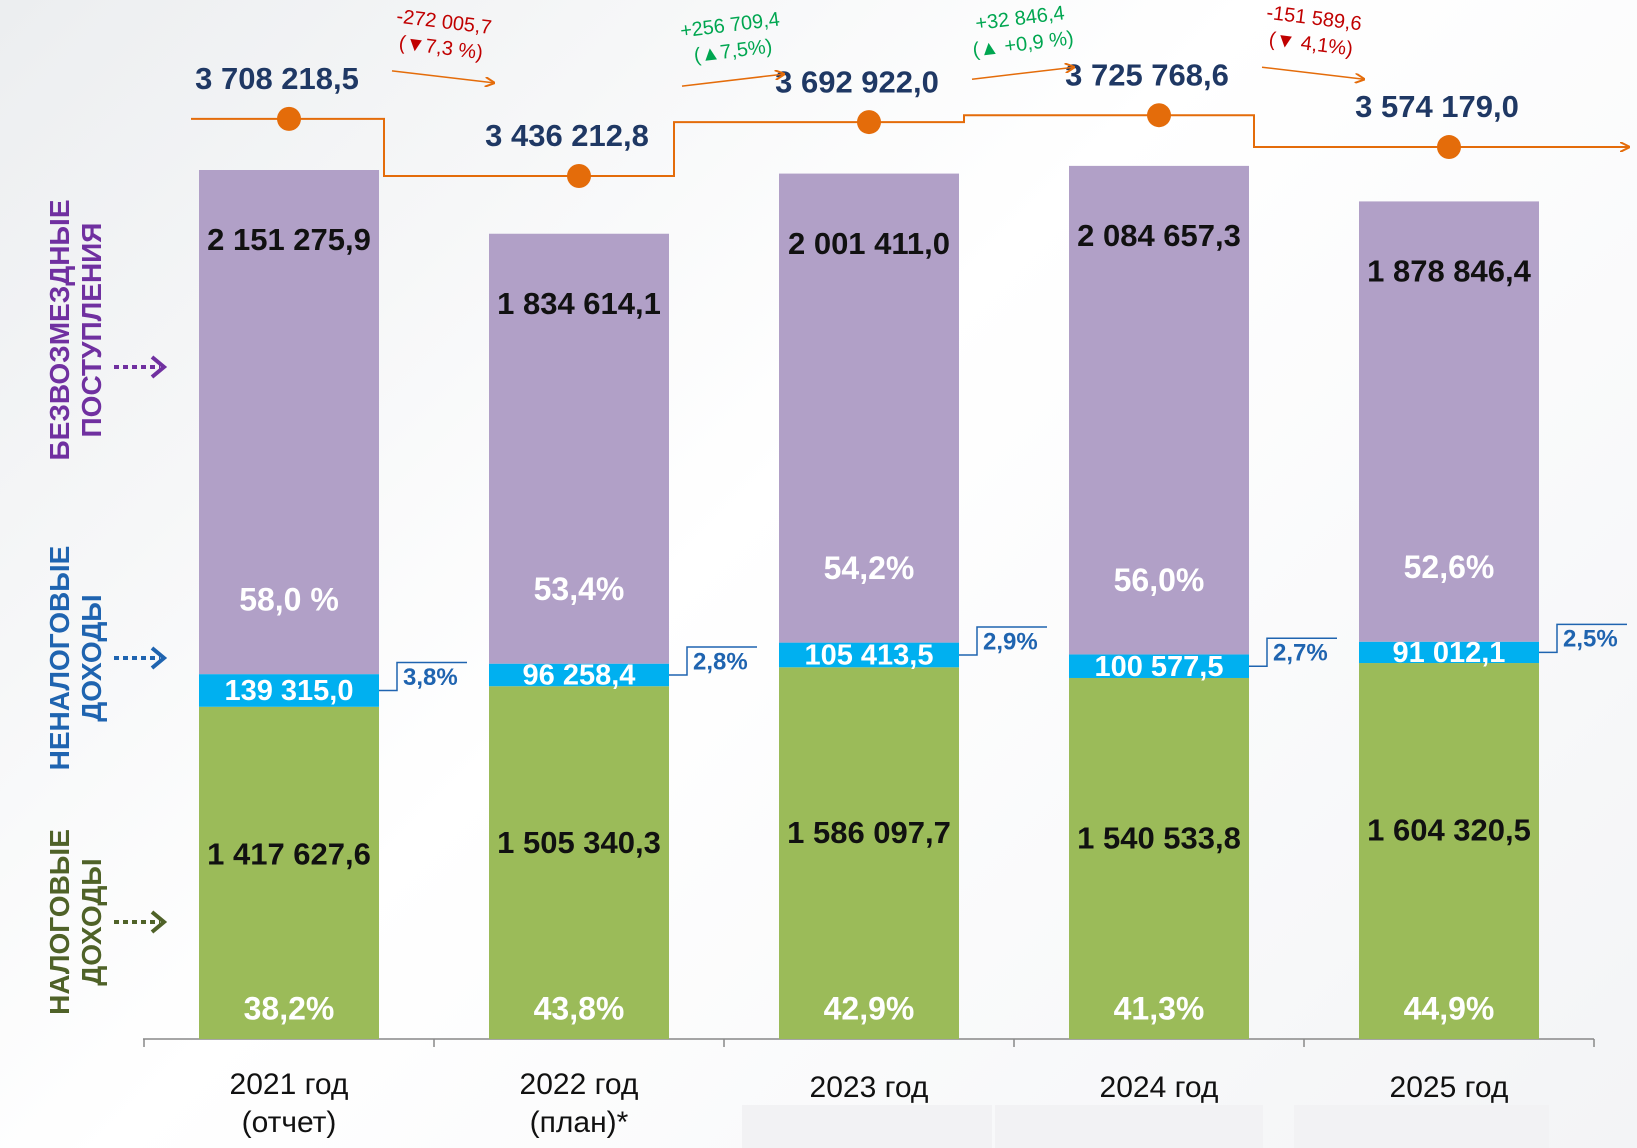  I want to click on change-annotation: -151 589,6(▼ 4,1%), so click(1314, 31).